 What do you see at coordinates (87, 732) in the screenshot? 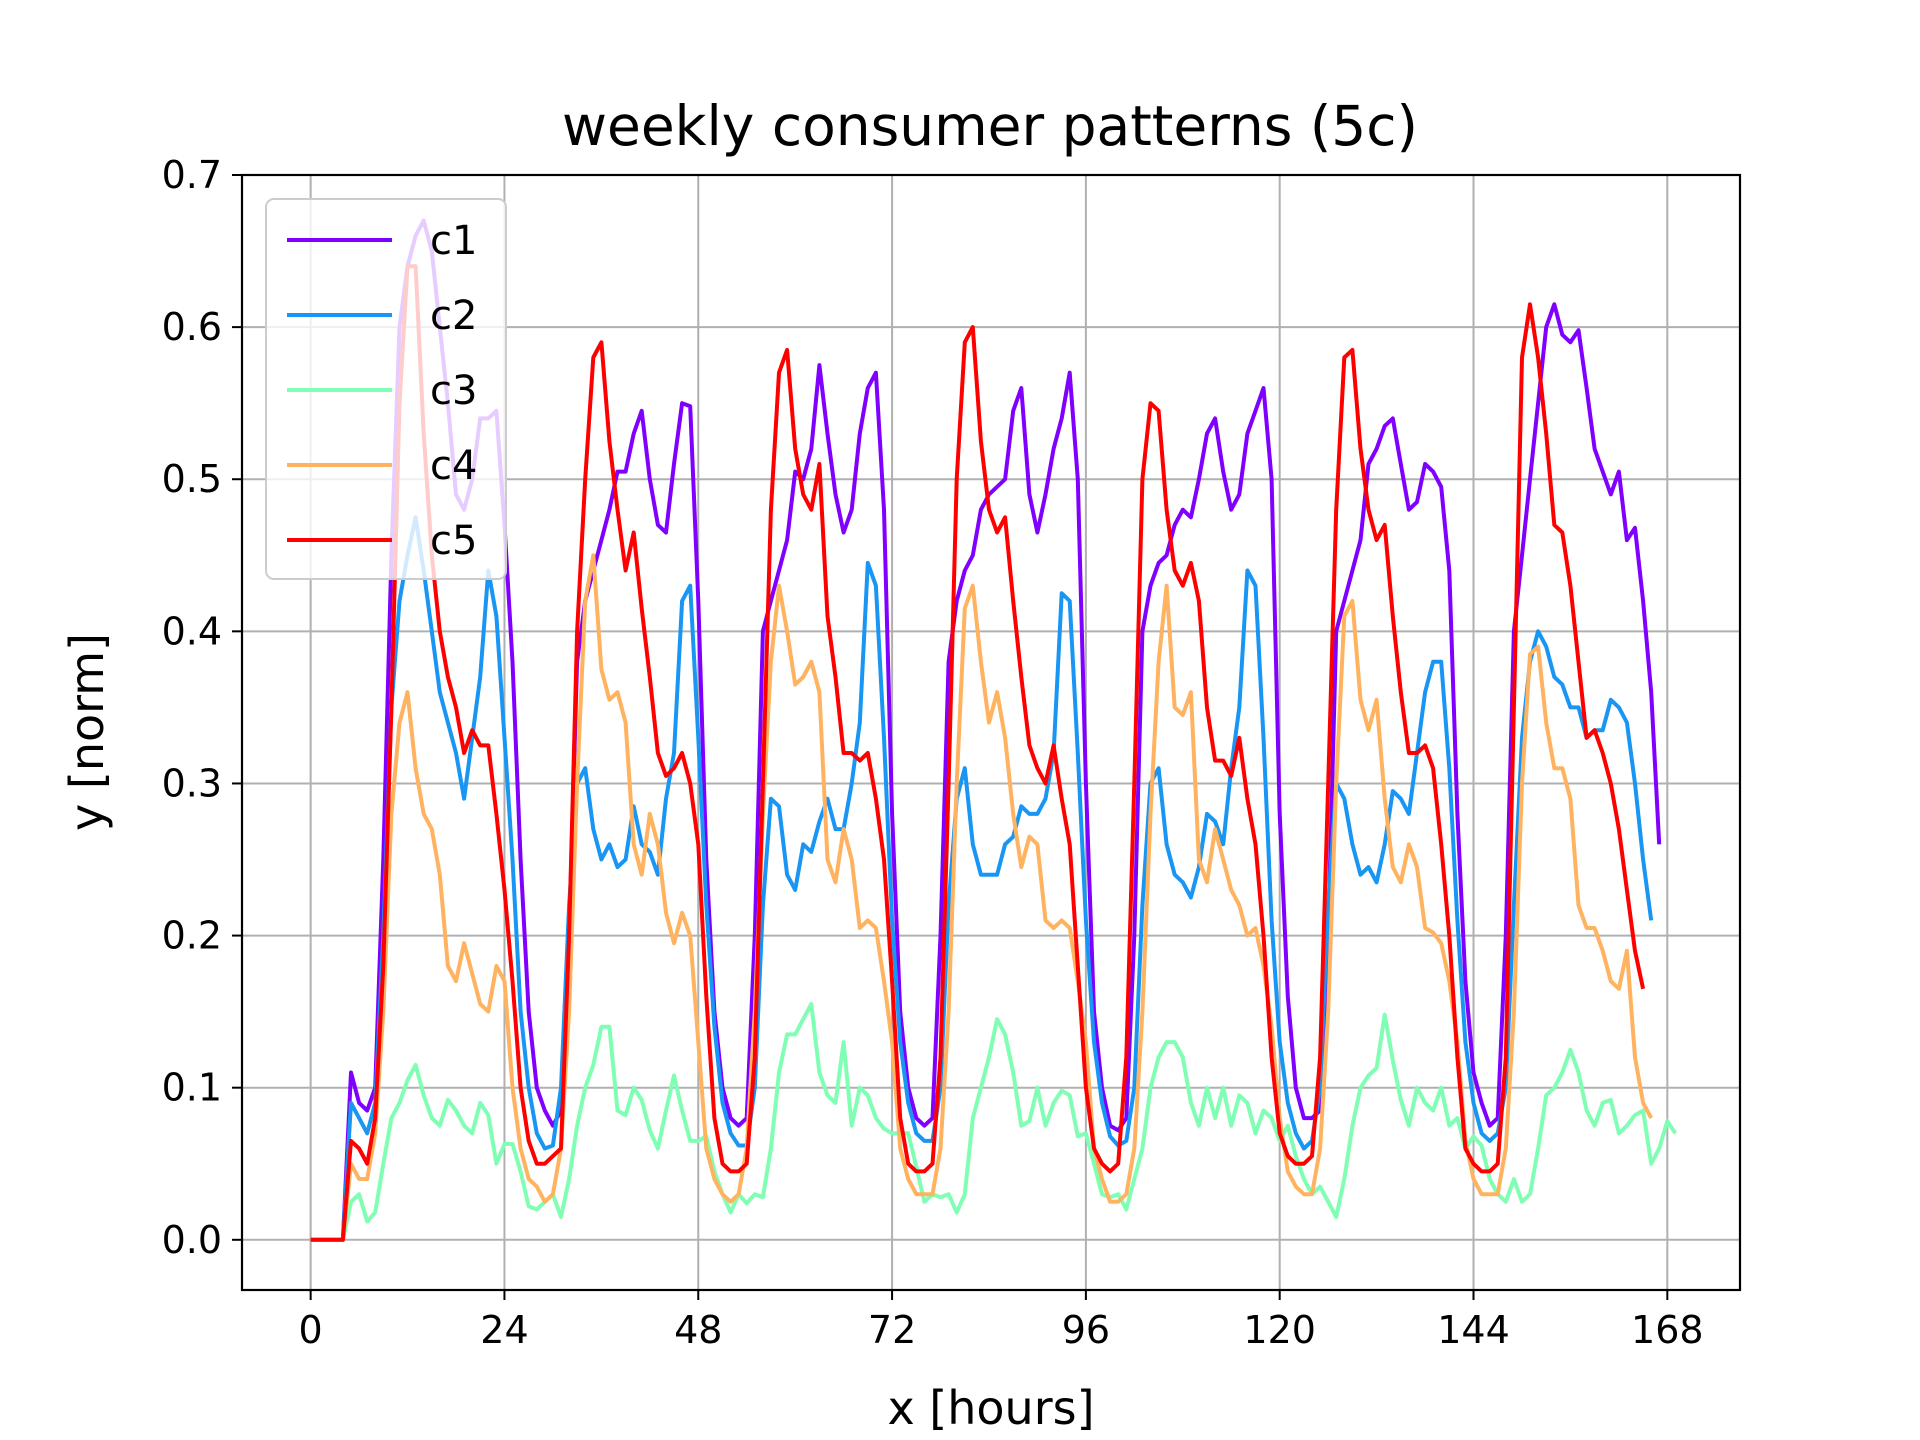
I see `y-axis-label: y [norm]` at bounding box center [87, 732].